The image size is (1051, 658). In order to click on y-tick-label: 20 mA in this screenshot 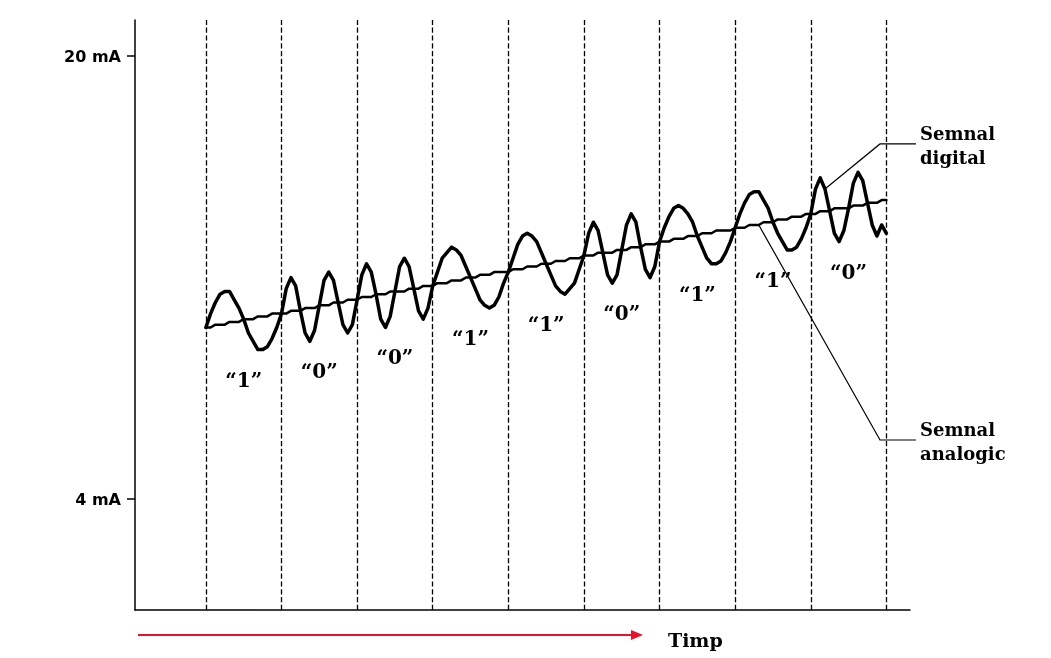, I will do `click(93, 56)`.